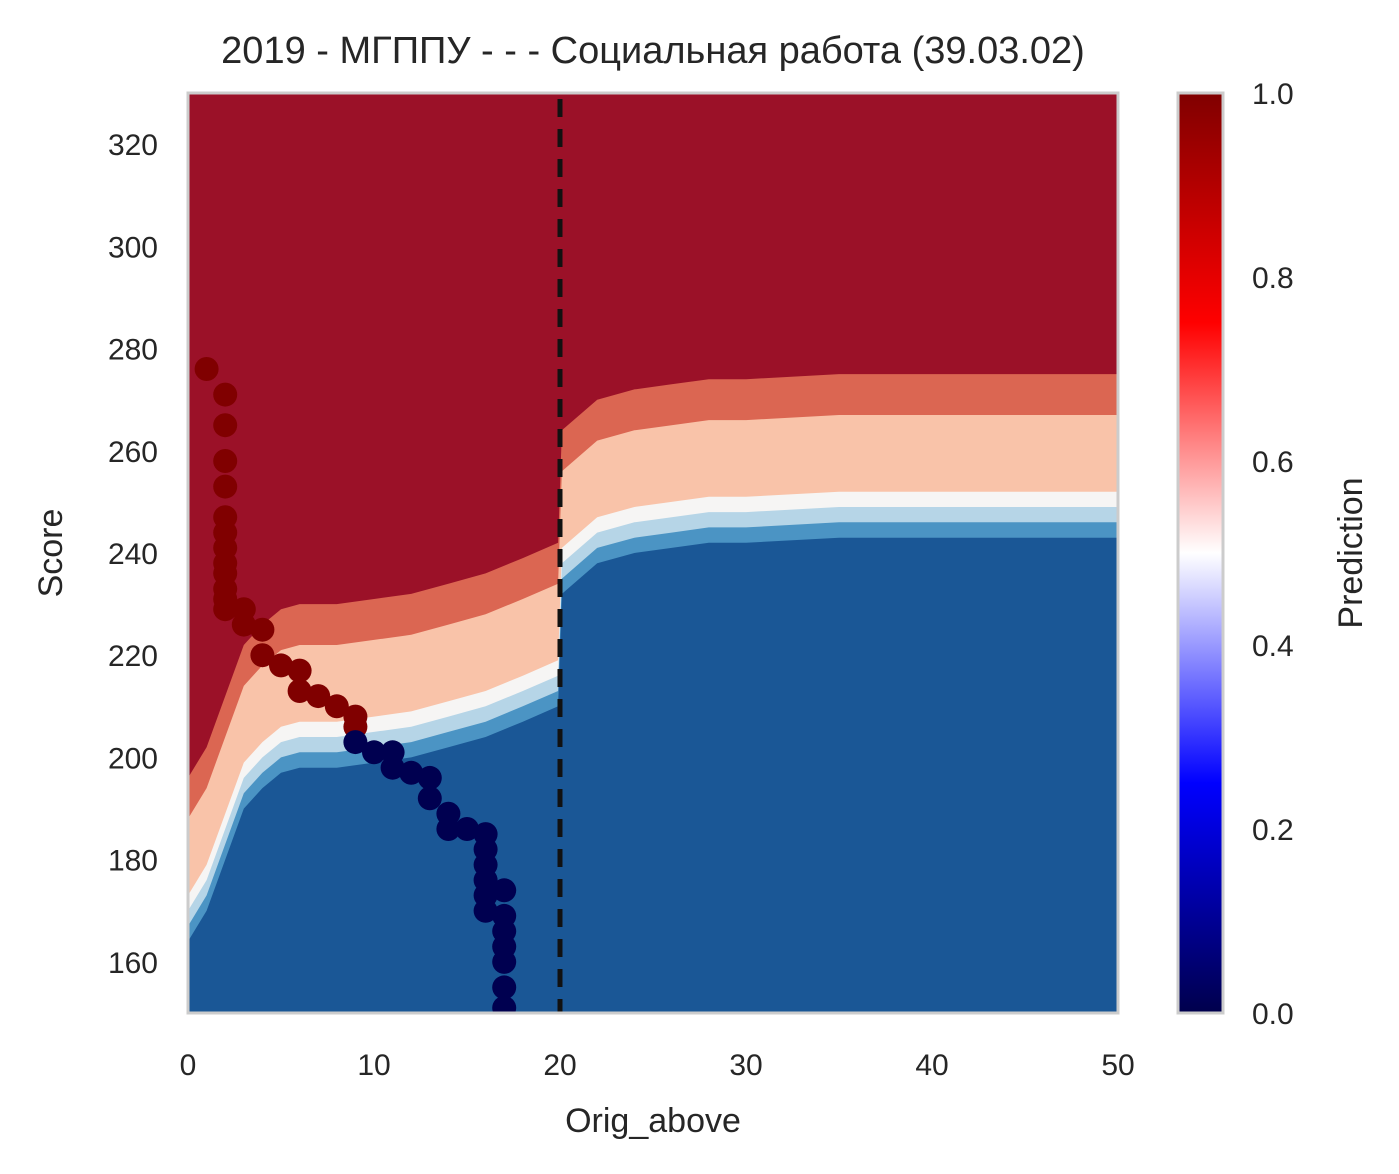 The width and height of the screenshot is (1399, 1174). Describe the element at coordinates (133, 145) in the screenshot. I see `y-tick-label: 320` at that location.